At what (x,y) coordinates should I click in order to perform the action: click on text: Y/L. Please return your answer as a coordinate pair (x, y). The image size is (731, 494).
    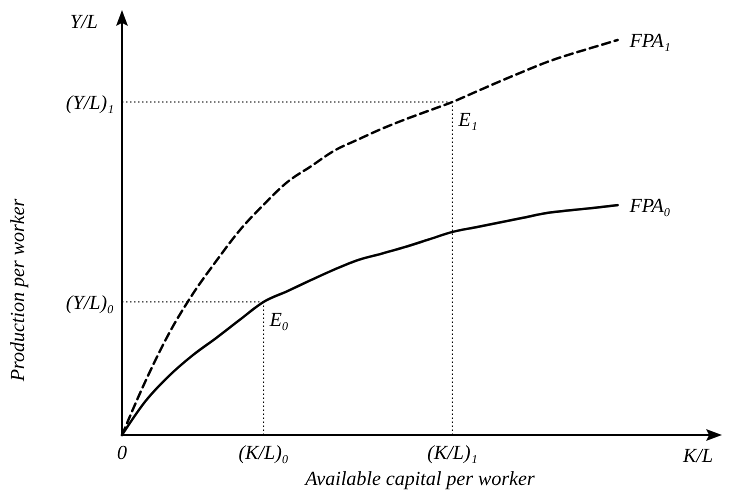
    Looking at the image, I should click on (84, 22).